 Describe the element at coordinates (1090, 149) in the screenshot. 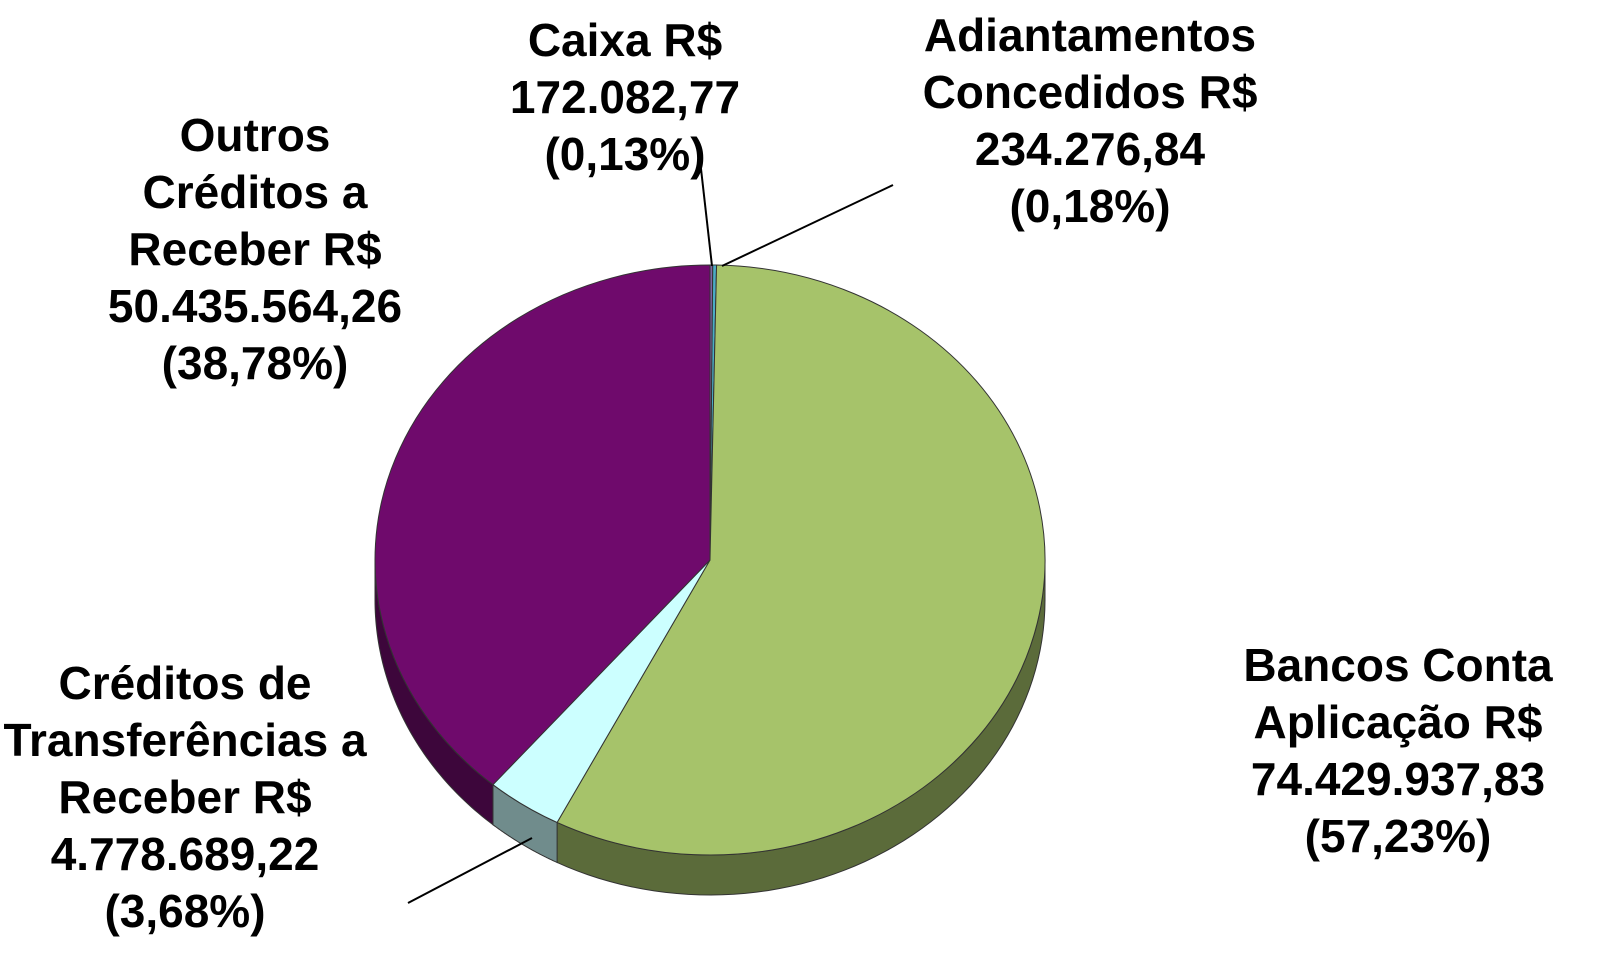

I see `label-value: 234.276,84` at that location.